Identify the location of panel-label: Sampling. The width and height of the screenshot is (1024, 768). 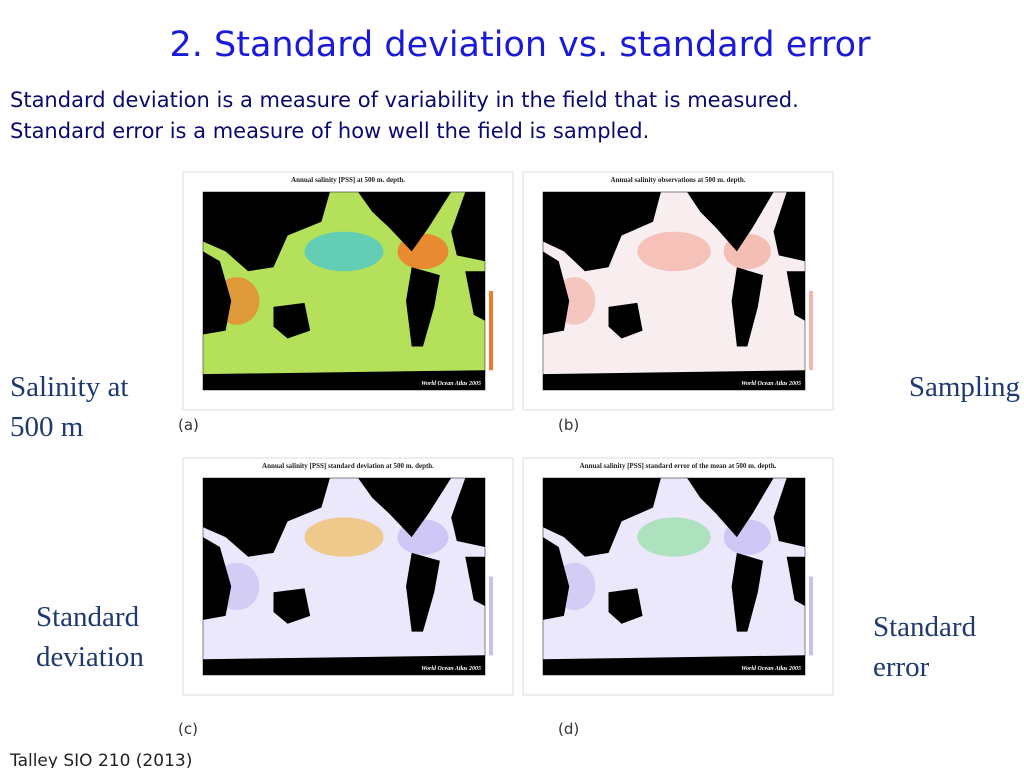
(964, 387).